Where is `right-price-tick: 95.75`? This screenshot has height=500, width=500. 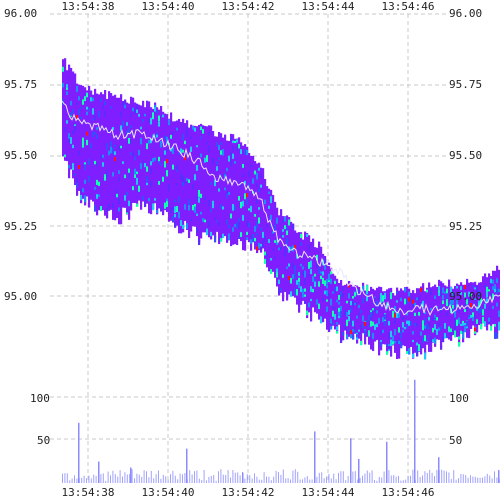 right-price-tick: 95.75 is located at coordinates (465, 84).